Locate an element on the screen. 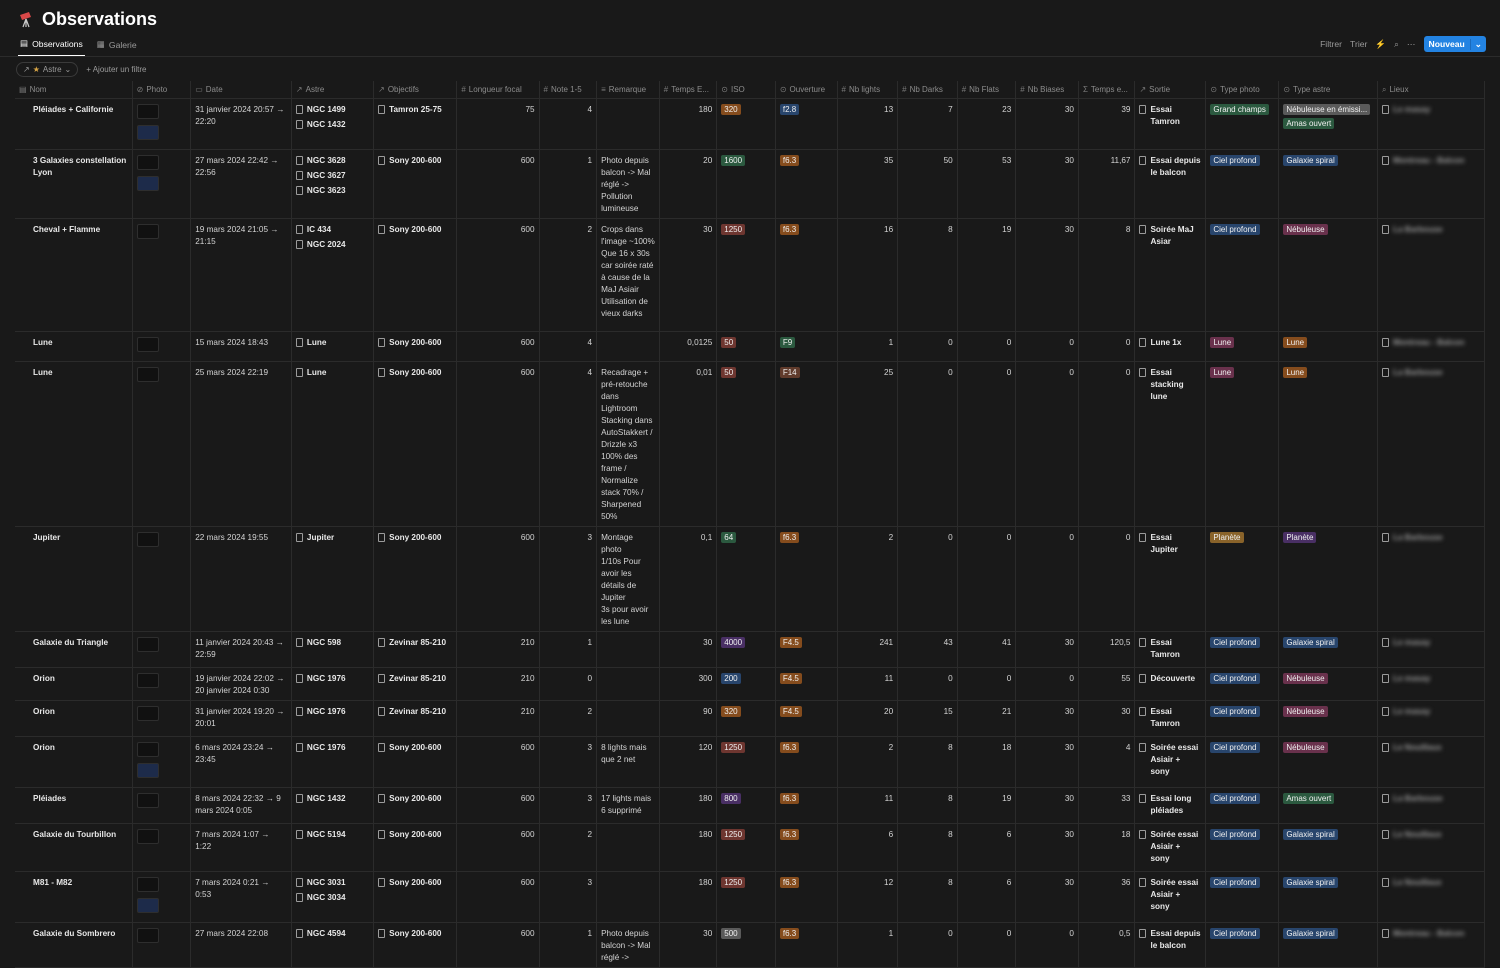 The image size is (1500, 968). cell-name: M81 - M82 is located at coordinates (74, 897).